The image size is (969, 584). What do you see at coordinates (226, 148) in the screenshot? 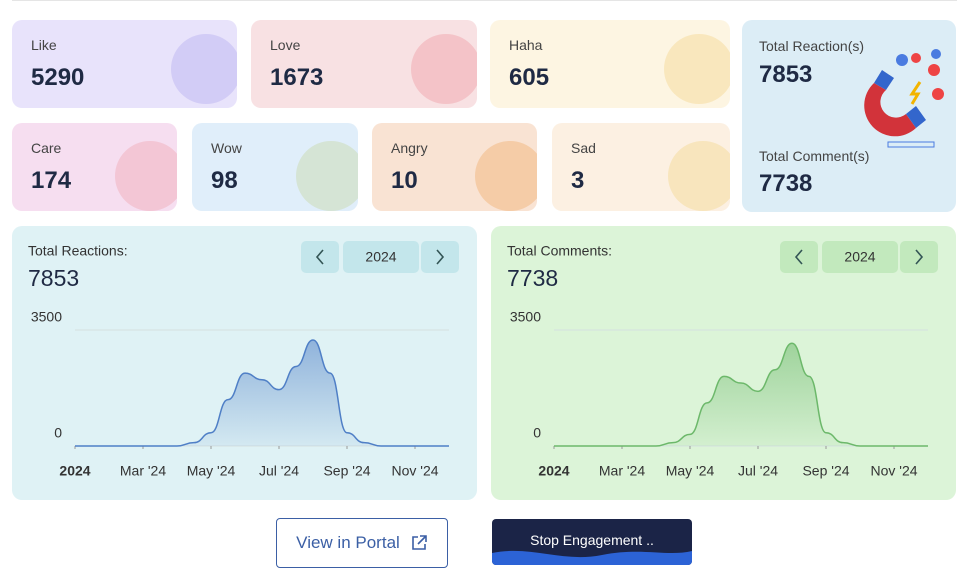
I see `reaction-label: Wow` at bounding box center [226, 148].